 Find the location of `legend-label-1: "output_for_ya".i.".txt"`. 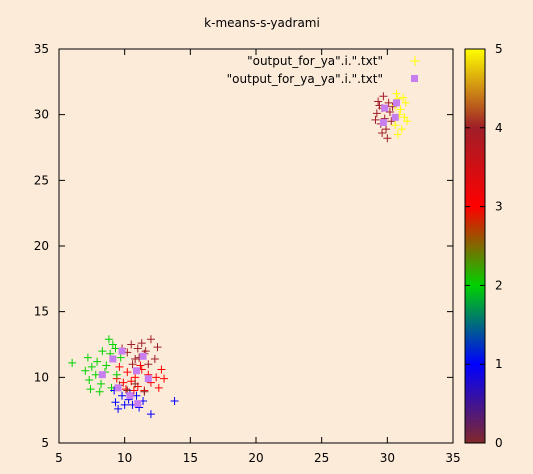

legend-label-1: "output_for_ya".i.".txt" is located at coordinates (315, 61).